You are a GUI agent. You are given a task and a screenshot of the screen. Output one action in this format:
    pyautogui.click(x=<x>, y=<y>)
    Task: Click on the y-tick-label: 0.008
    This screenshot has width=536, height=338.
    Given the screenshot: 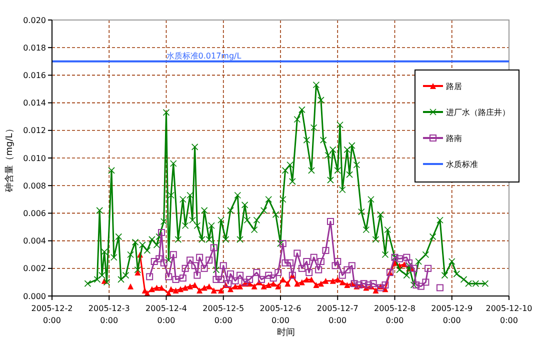 What is the action you would take?
    pyautogui.click(x=34, y=185)
    